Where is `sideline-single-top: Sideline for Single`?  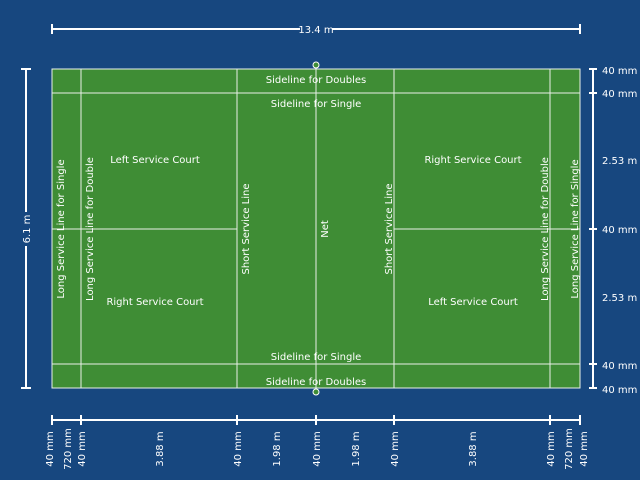 sideline-single-top: Sideline for Single is located at coordinates (316, 104).